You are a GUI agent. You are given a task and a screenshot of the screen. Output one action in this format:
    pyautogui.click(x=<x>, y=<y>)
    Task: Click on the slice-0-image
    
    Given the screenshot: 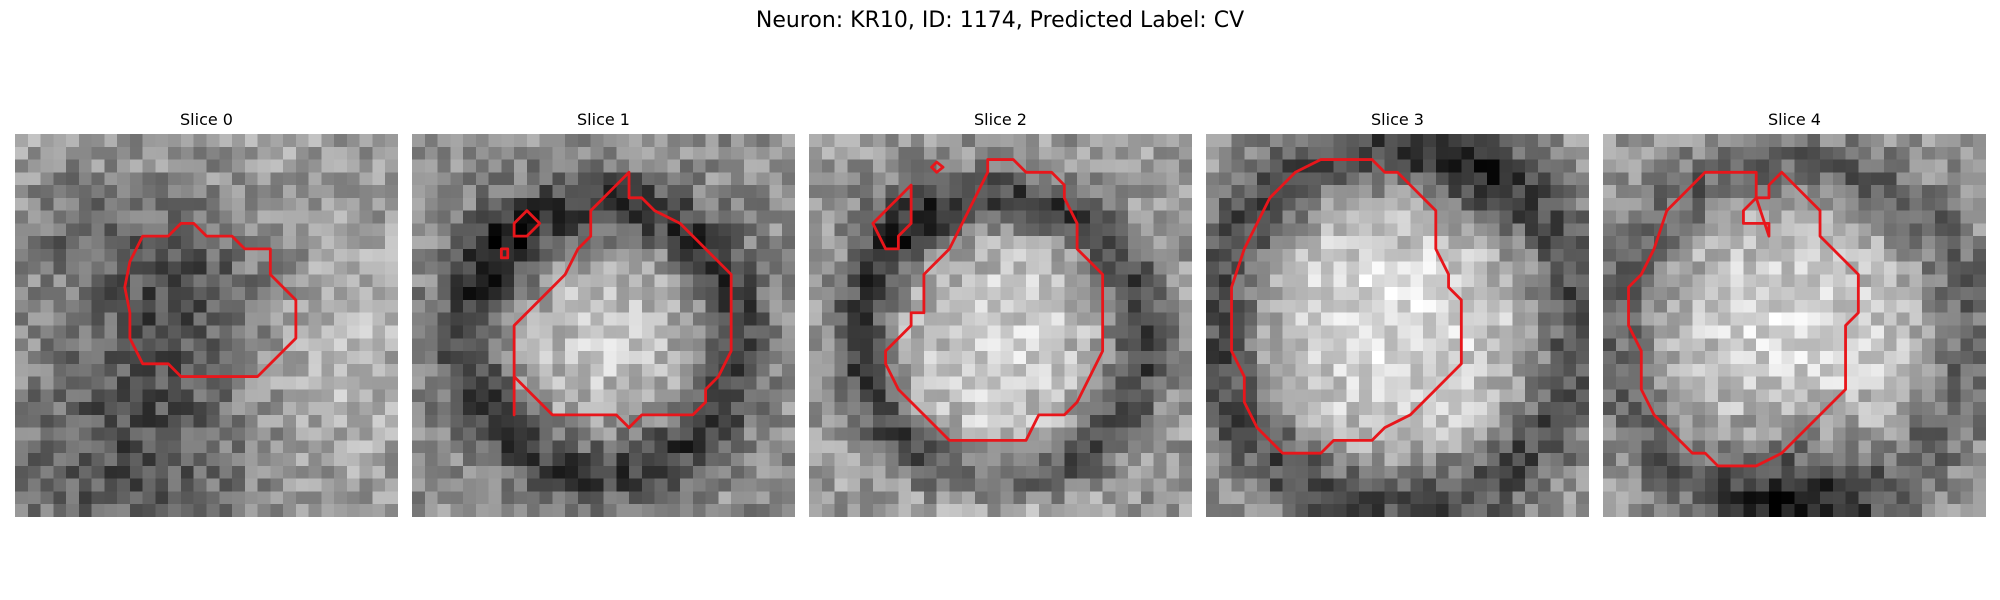 What is the action you would take?
    pyautogui.click(x=206, y=325)
    